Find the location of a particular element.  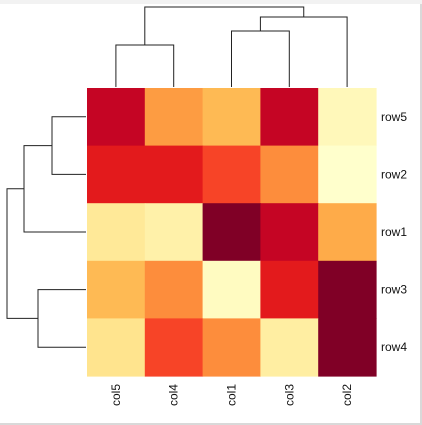

heatmap-cell-row3-col2 is located at coordinates (347, 289).